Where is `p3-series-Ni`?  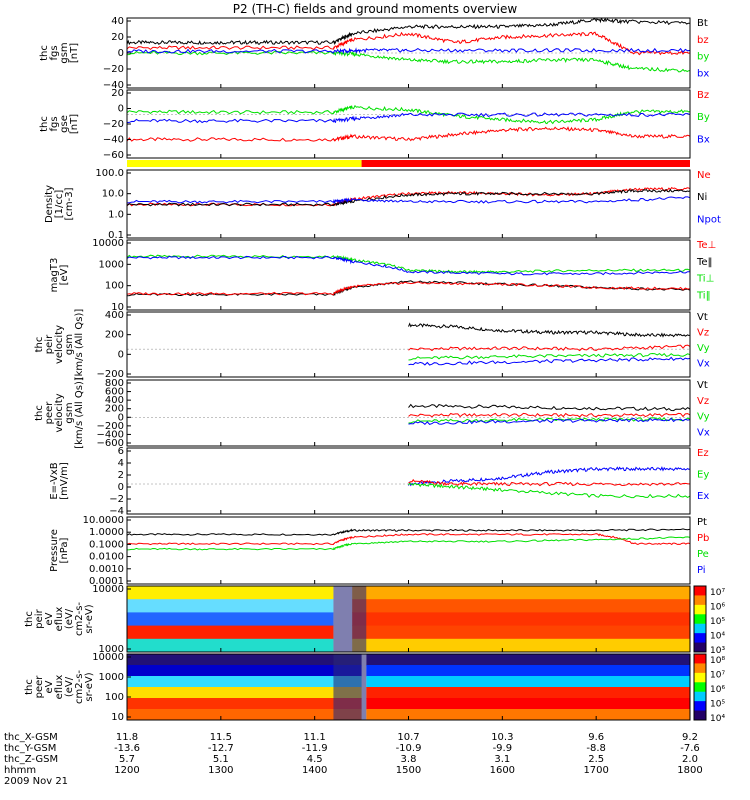
p3-series-Ni is located at coordinates (408, 197).